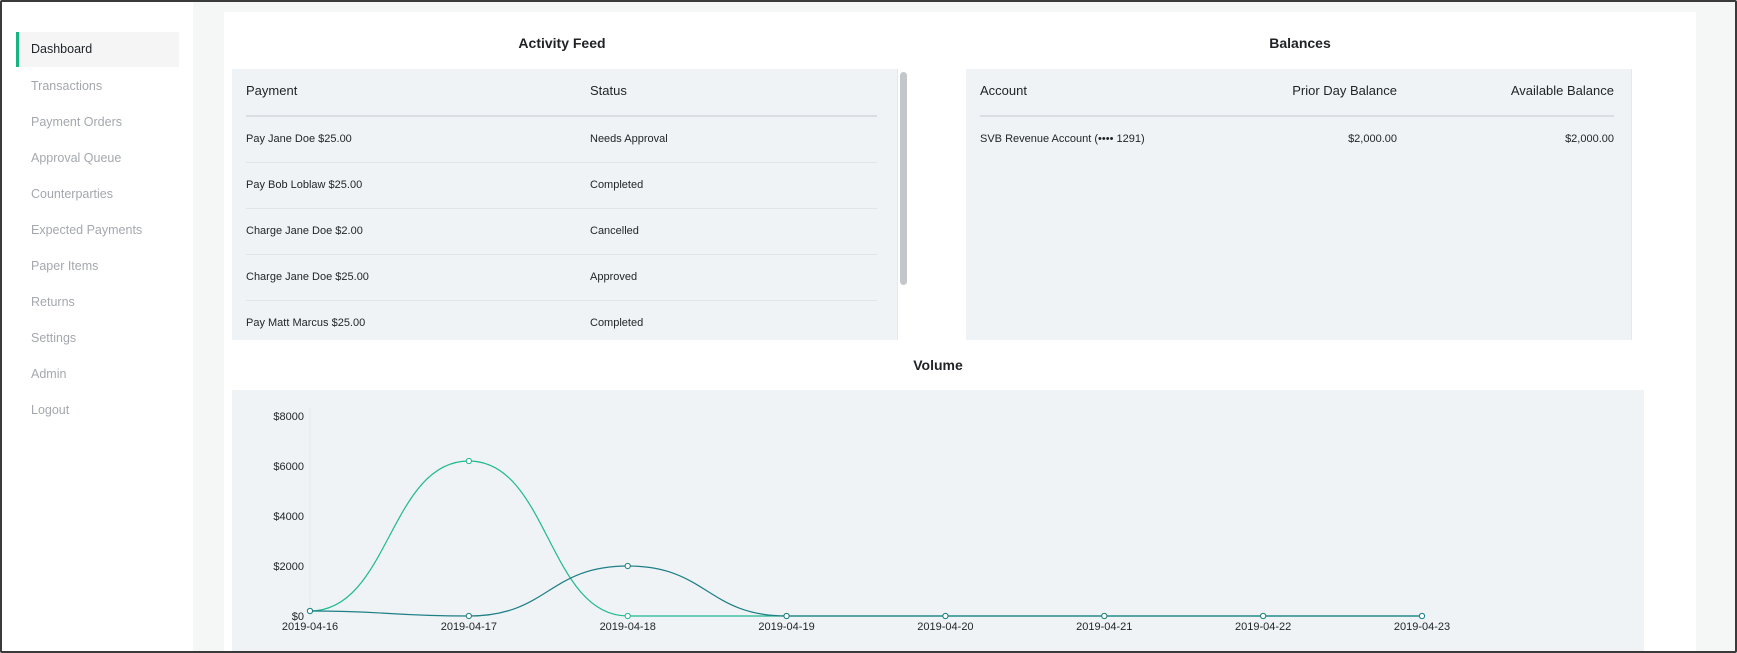  Describe the element at coordinates (67, 86) in the screenshot. I see `sidebar-item-transactions: Transactions` at that location.